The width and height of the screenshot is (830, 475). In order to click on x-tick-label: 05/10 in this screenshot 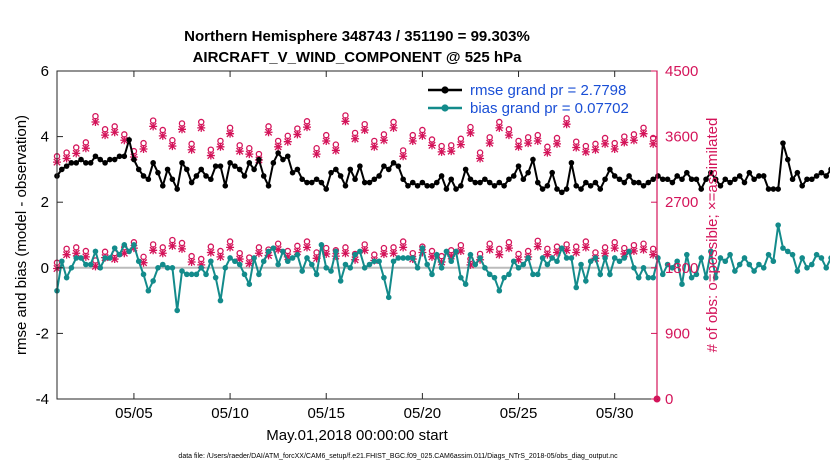, I will do `click(230, 413)`.